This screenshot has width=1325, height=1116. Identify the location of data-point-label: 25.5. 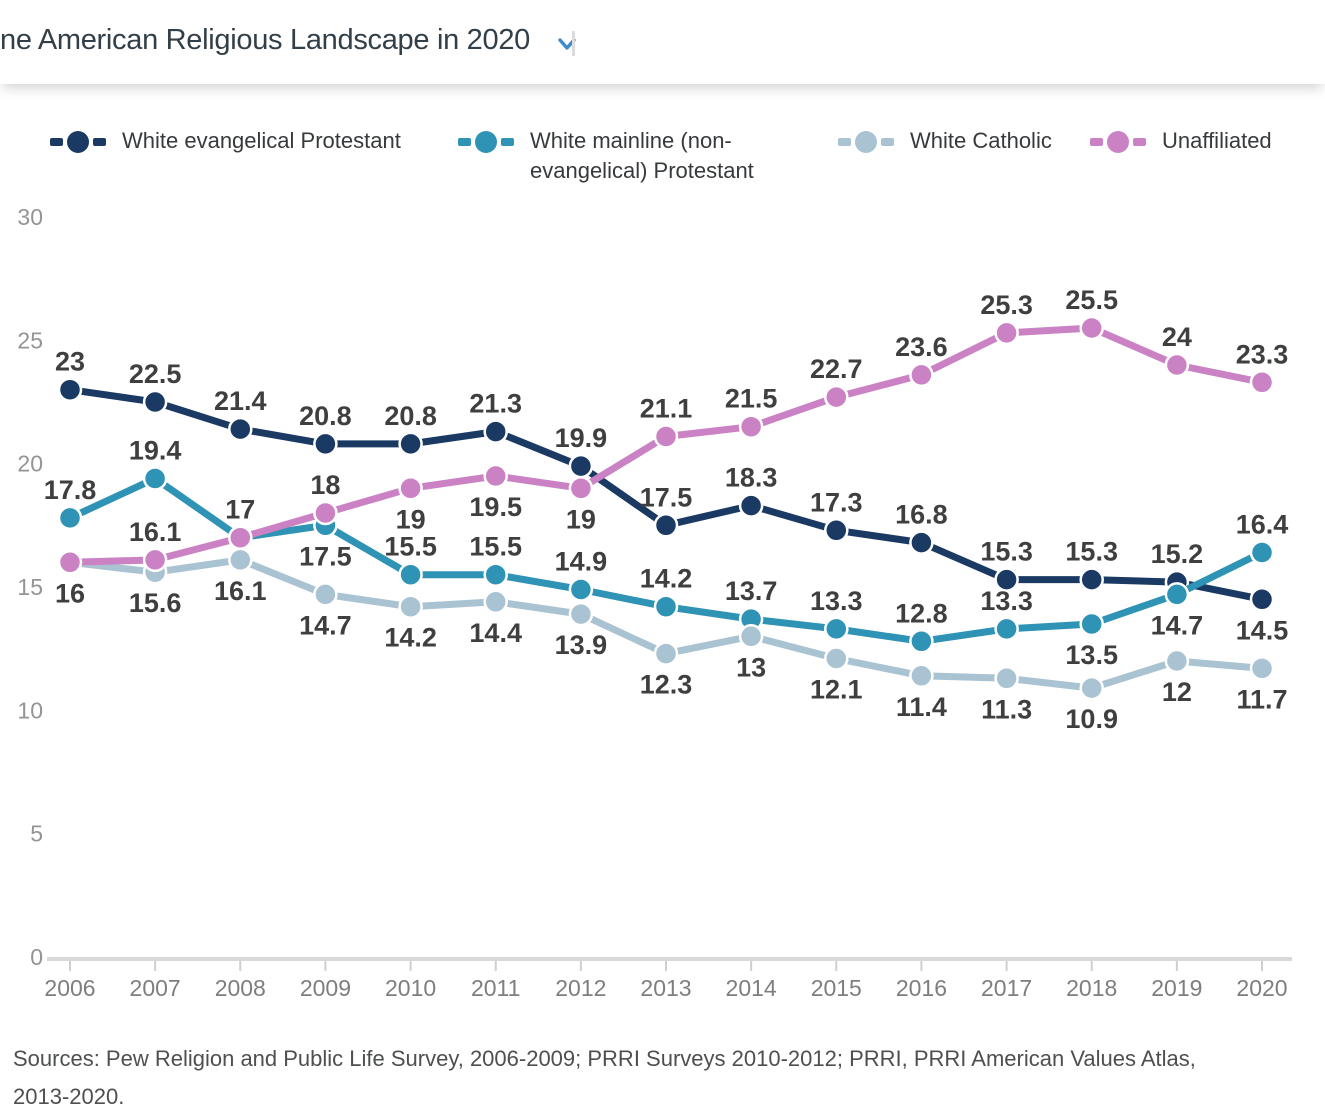
(1091, 300).